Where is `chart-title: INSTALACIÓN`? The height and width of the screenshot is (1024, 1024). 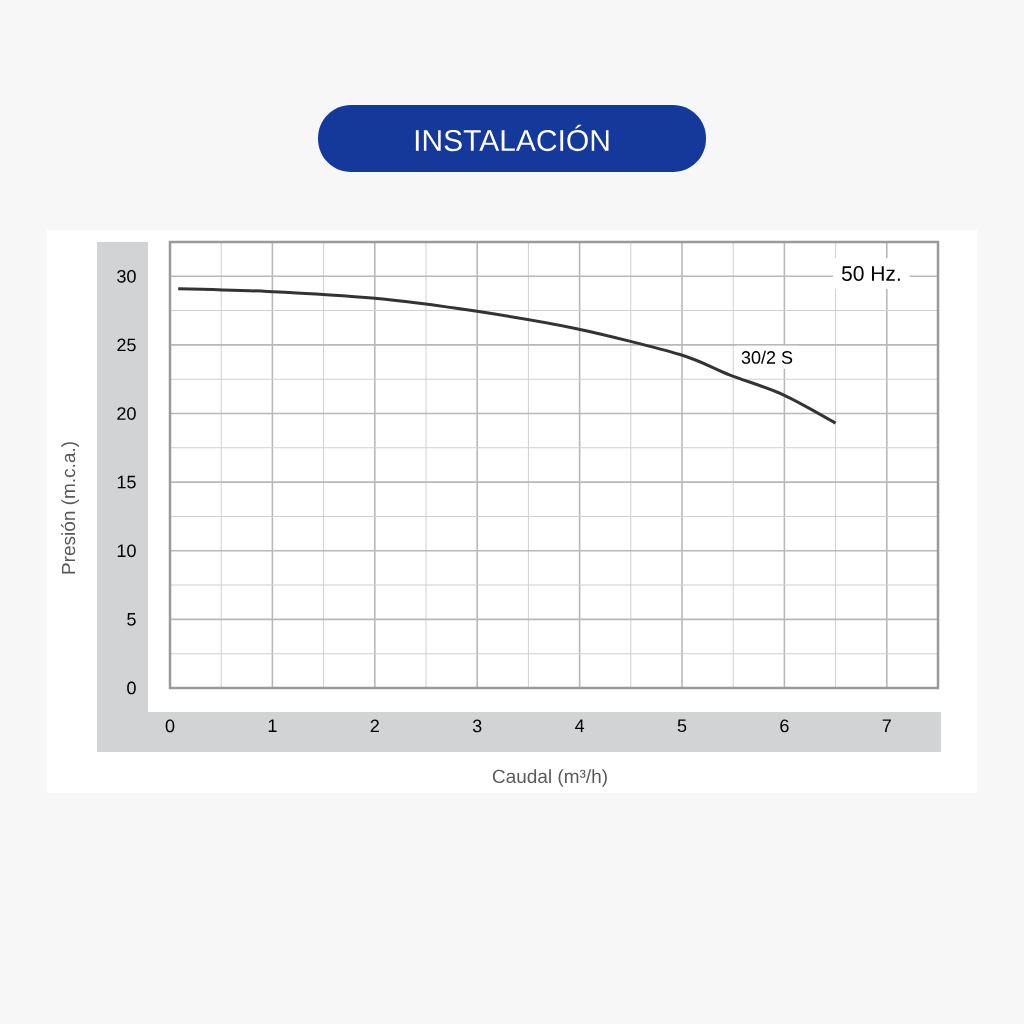
chart-title: INSTALACIÓN is located at coordinates (512, 138).